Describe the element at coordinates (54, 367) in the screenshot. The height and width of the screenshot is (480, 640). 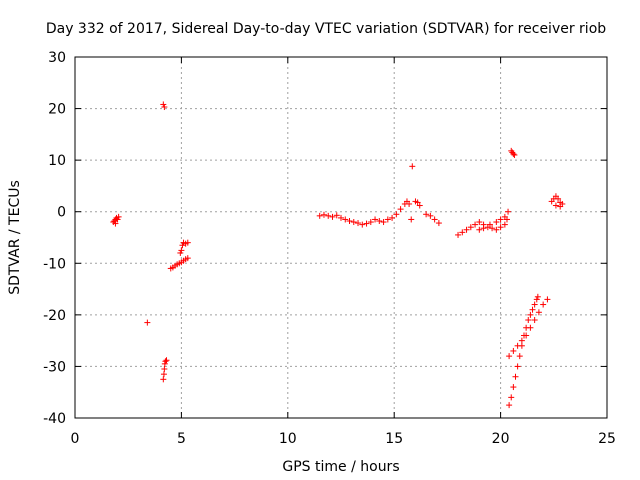
I see `y-tick-label: -30` at that location.